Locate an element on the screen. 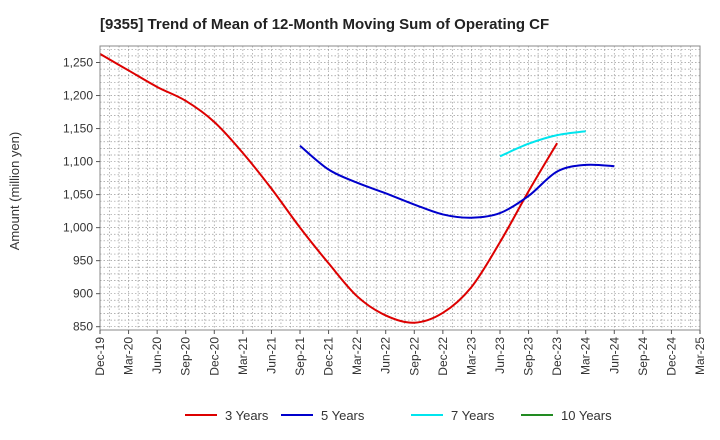 The image size is (720, 440). legend-label-10-years: 10 Years is located at coordinates (586, 415).